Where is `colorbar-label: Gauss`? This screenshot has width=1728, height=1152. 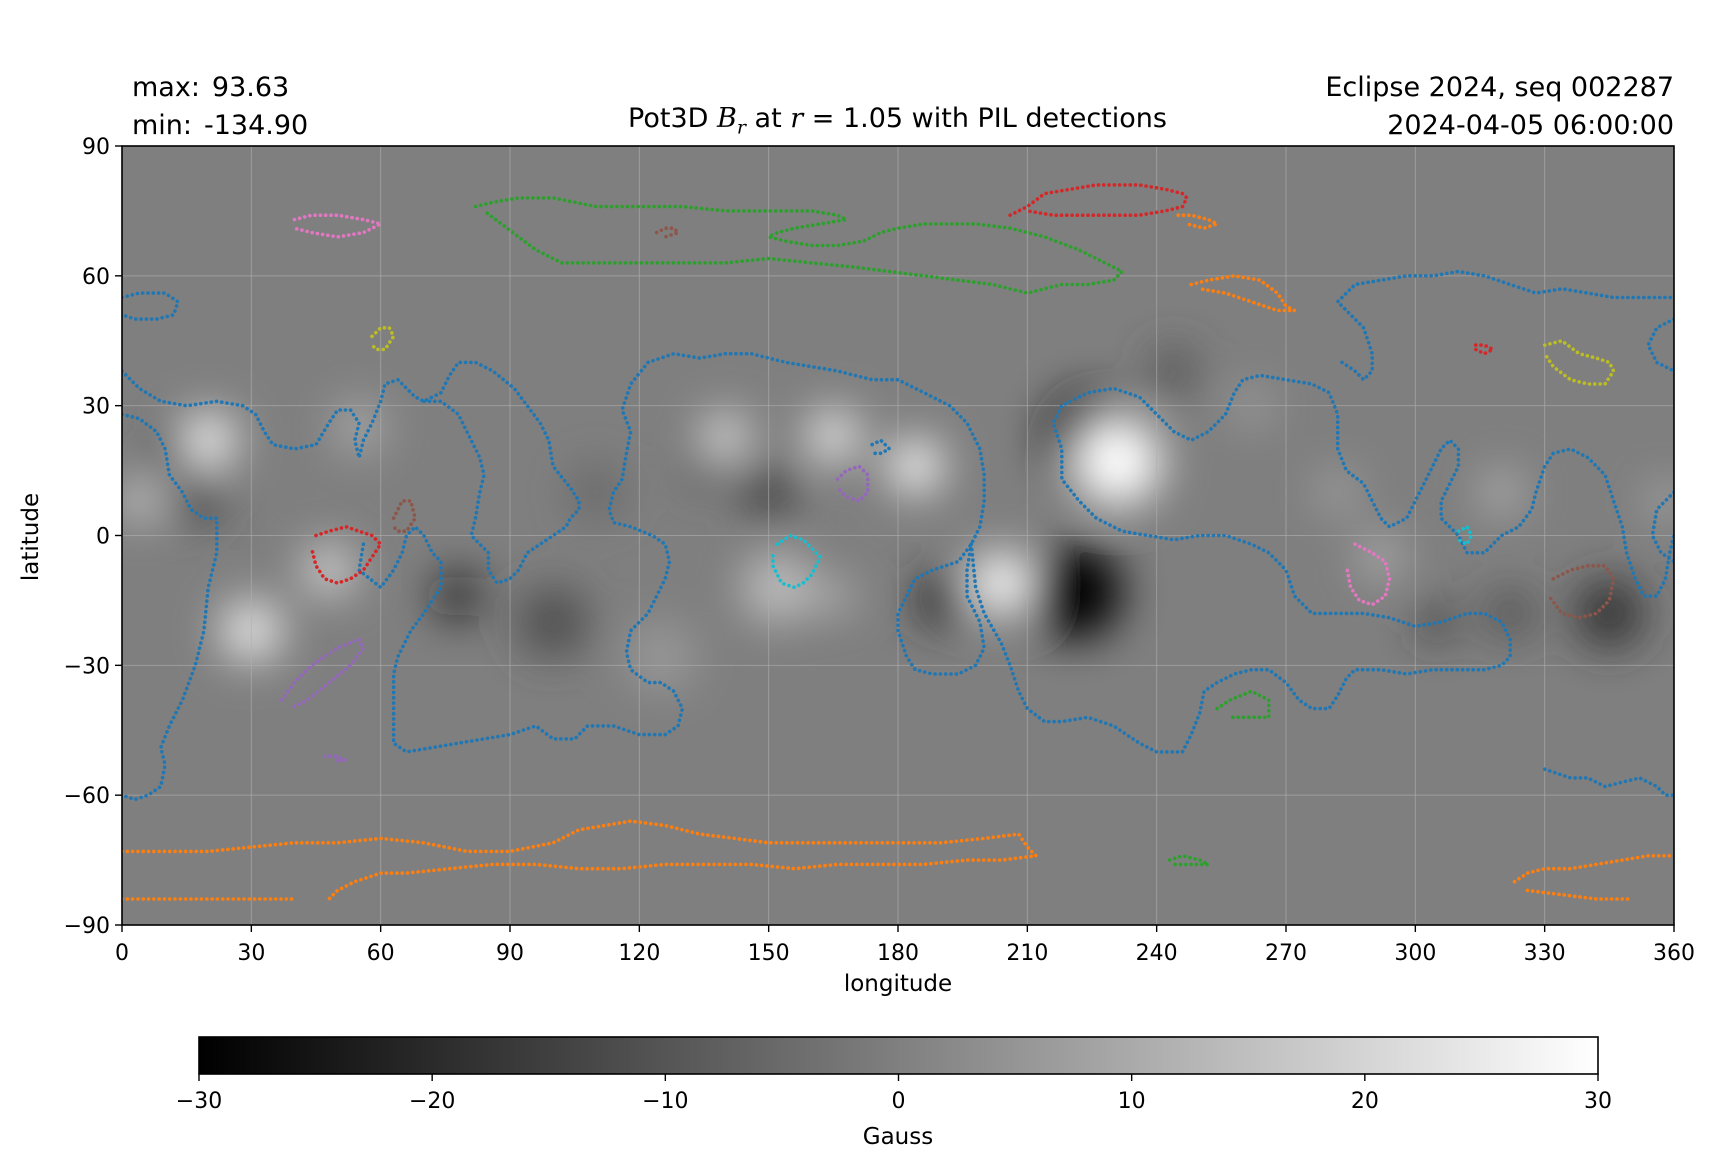
colorbar-label: Gauss is located at coordinates (898, 1137).